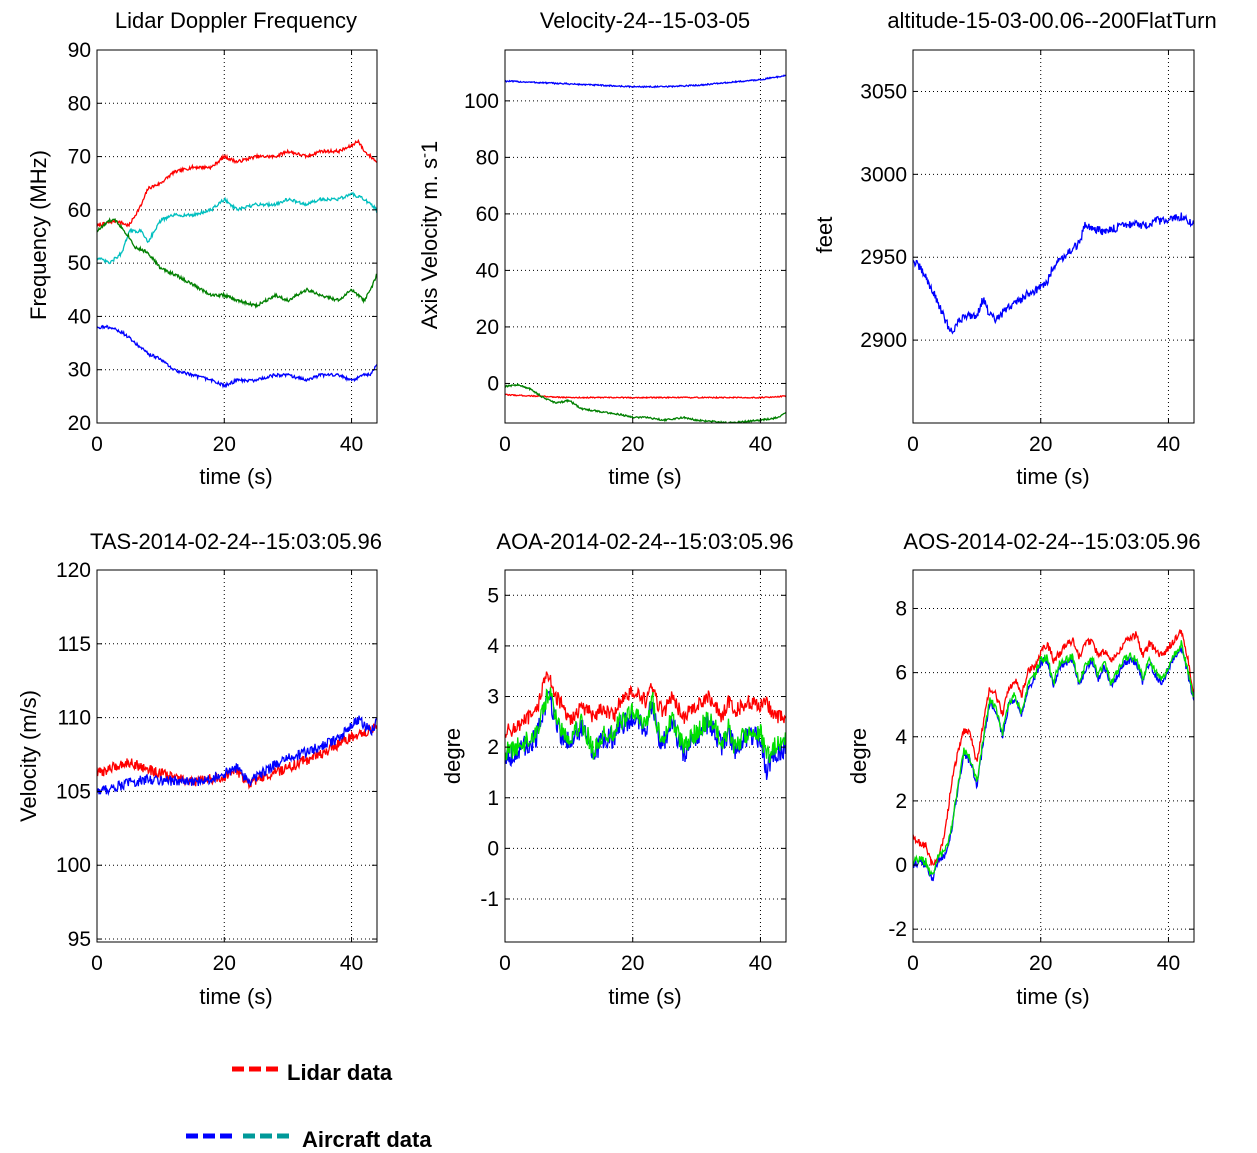 Image resolution: width=1257 pixels, height=1153 pixels. Describe the element at coordinates (824, 235) in the screenshot. I see `y-axis-label: feet` at that location.